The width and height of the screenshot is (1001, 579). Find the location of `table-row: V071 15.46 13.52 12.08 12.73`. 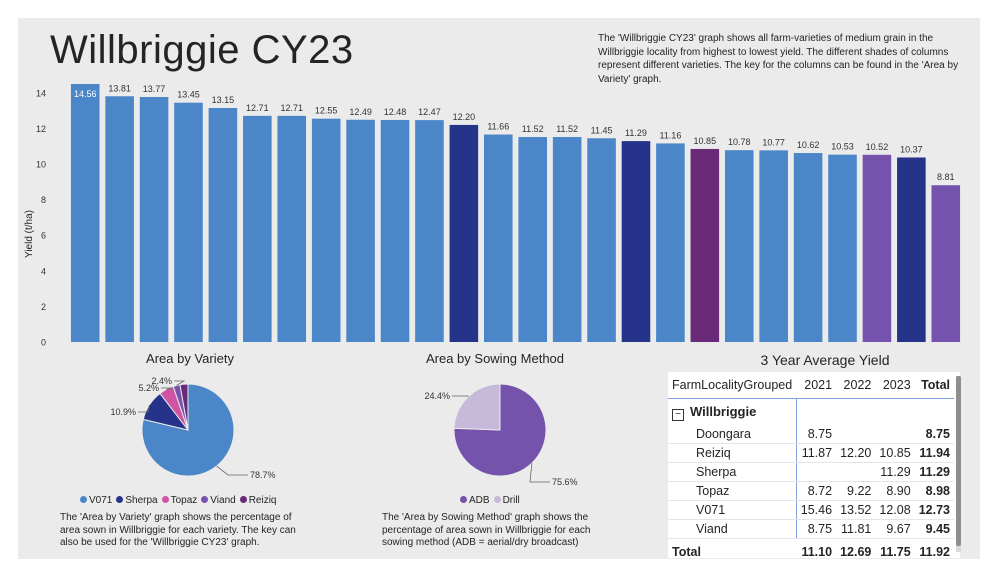

table-row: V071 15.46 13.52 12.08 12.73 is located at coordinates (811, 510).